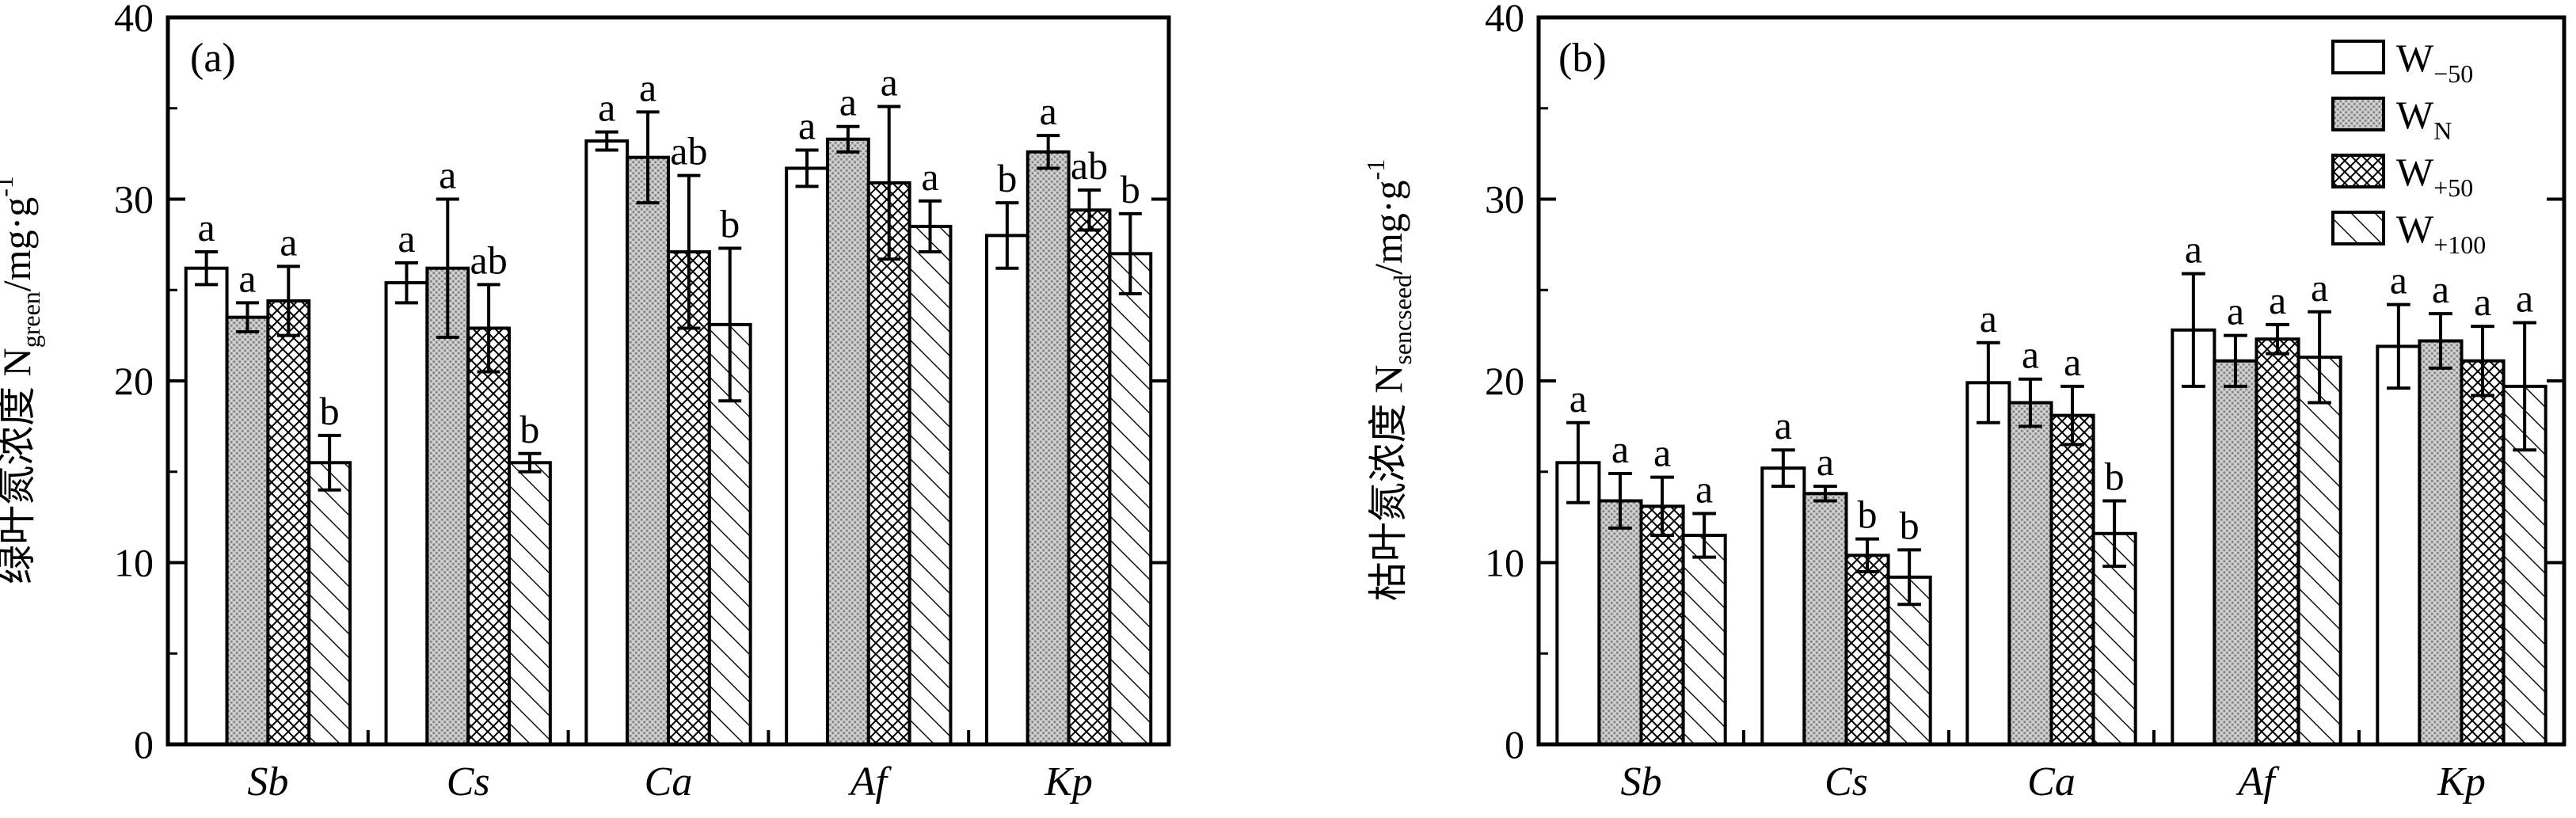  Describe the element at coordinates (1662, 506) in the screenshot. I see `error-bar-sb-s3` at that location.